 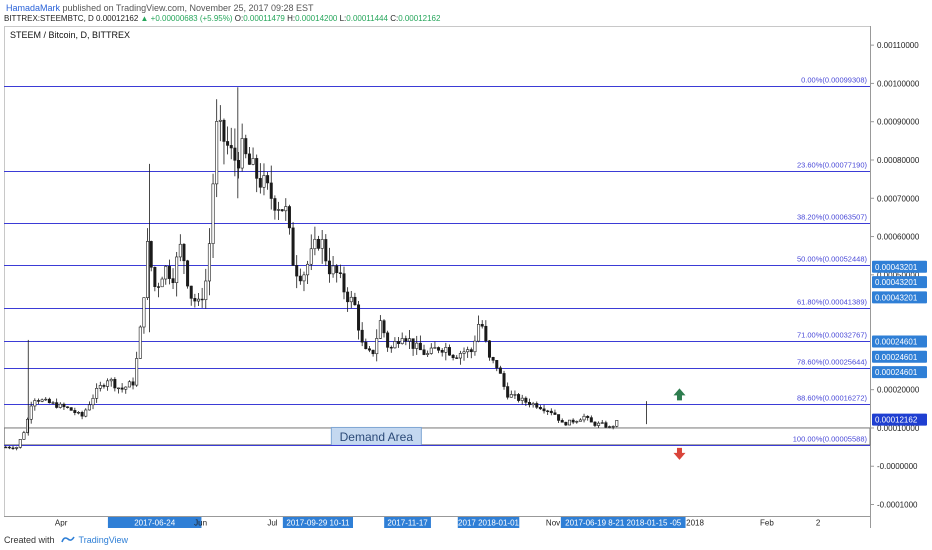 I want to click on tradingview-brand: TradingView, so click(x=103, y=540).